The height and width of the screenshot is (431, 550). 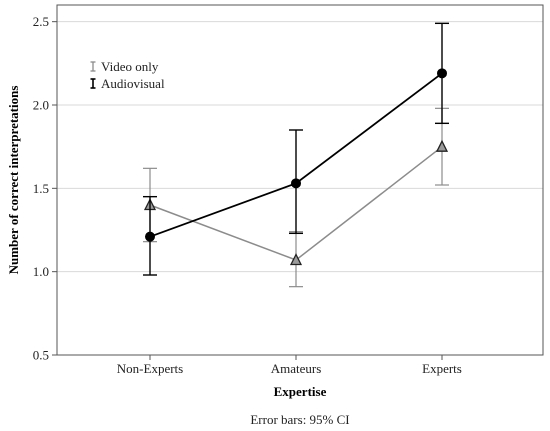 What do you see at coordinates (442, 73) in the screenshot?
I see `point-audiovisual-experts` at bounding box center [442, 73].